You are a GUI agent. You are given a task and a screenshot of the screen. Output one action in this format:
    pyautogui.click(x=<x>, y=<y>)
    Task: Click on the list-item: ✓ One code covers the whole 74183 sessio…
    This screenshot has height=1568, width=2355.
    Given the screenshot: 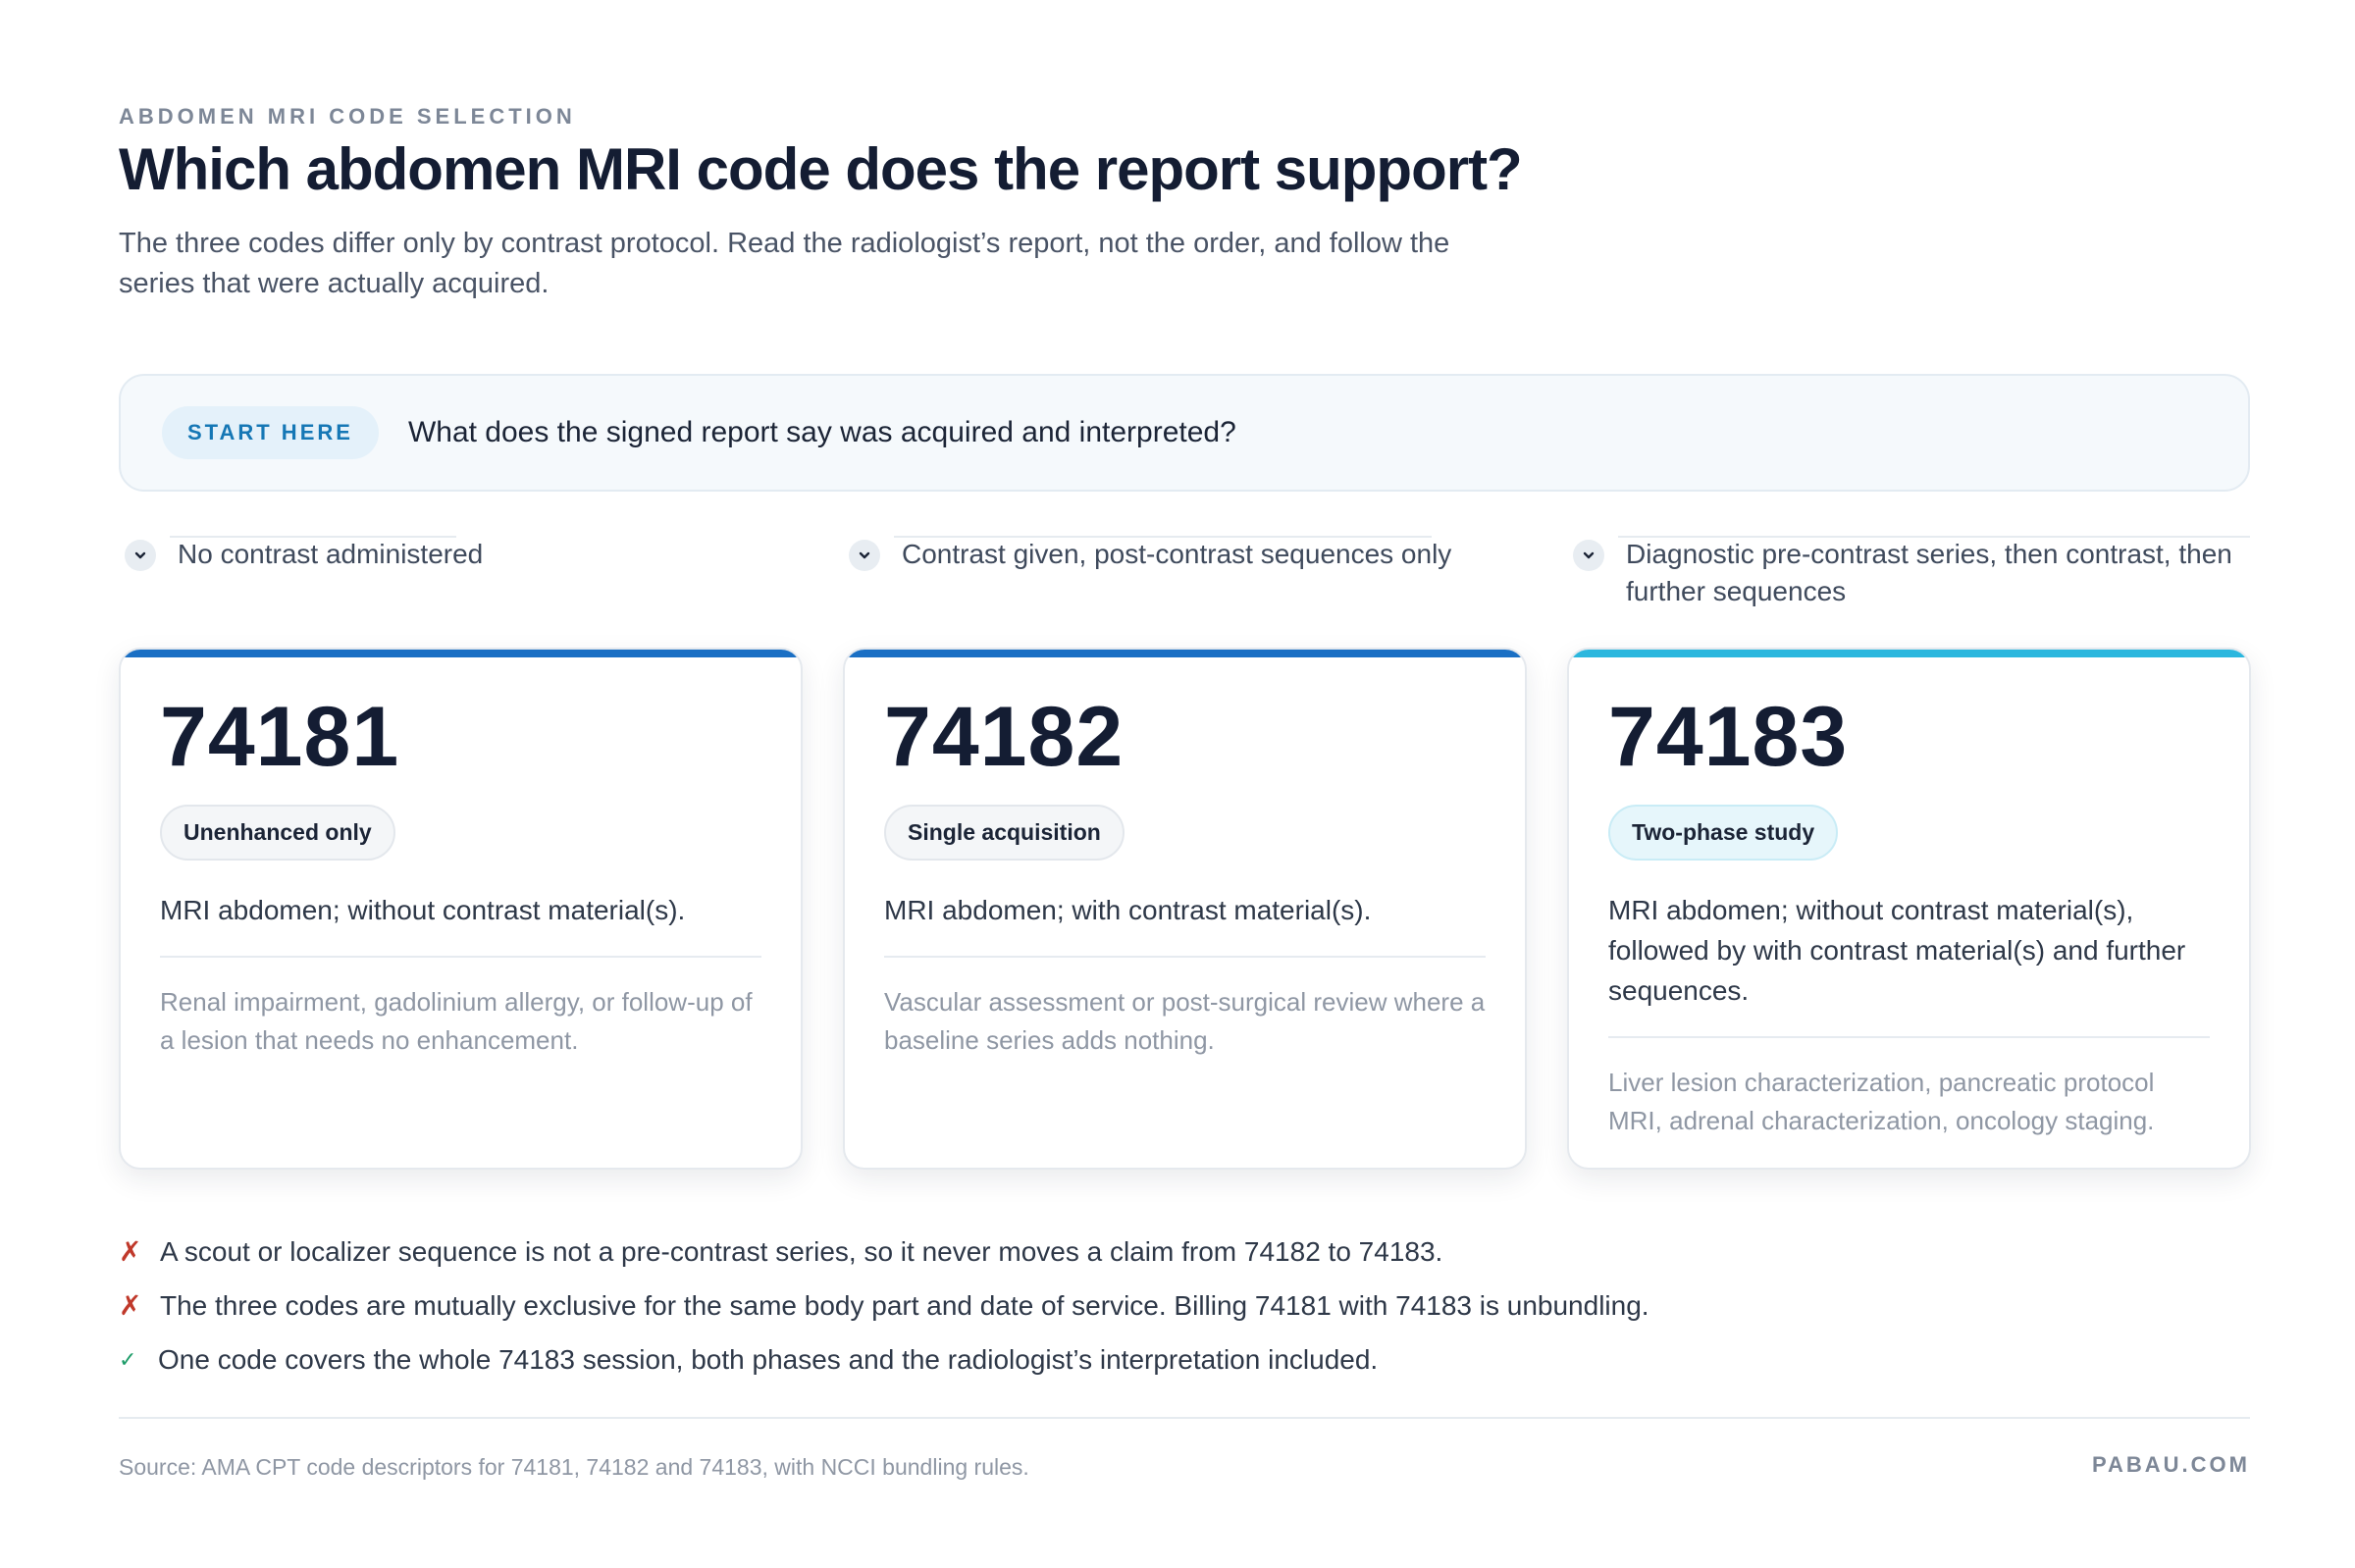 What is the action you would take?
    pyautogui.click(x=884, y=1360)
    